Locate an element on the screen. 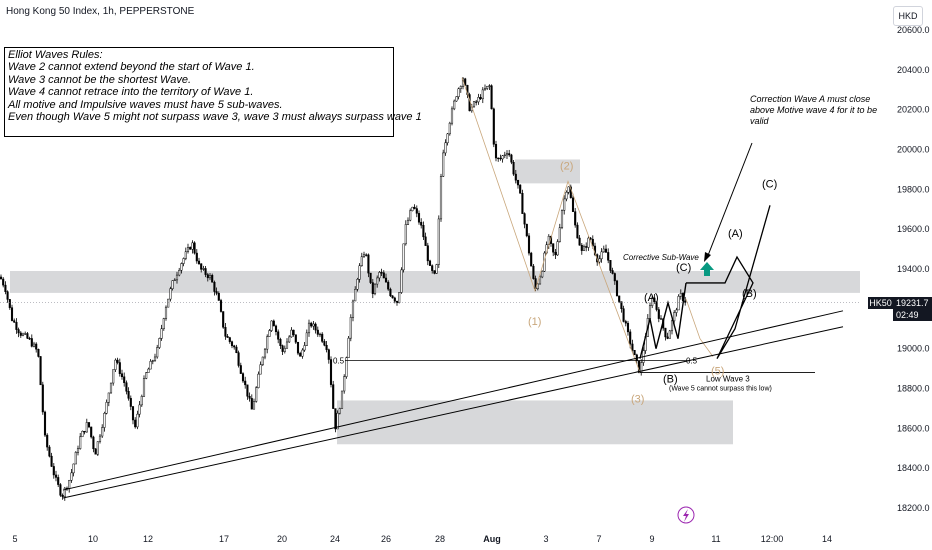 The width and height of the screenshot is (932, 550). fib-level-left-label: 0.5 is located at coordinates (339, 361).